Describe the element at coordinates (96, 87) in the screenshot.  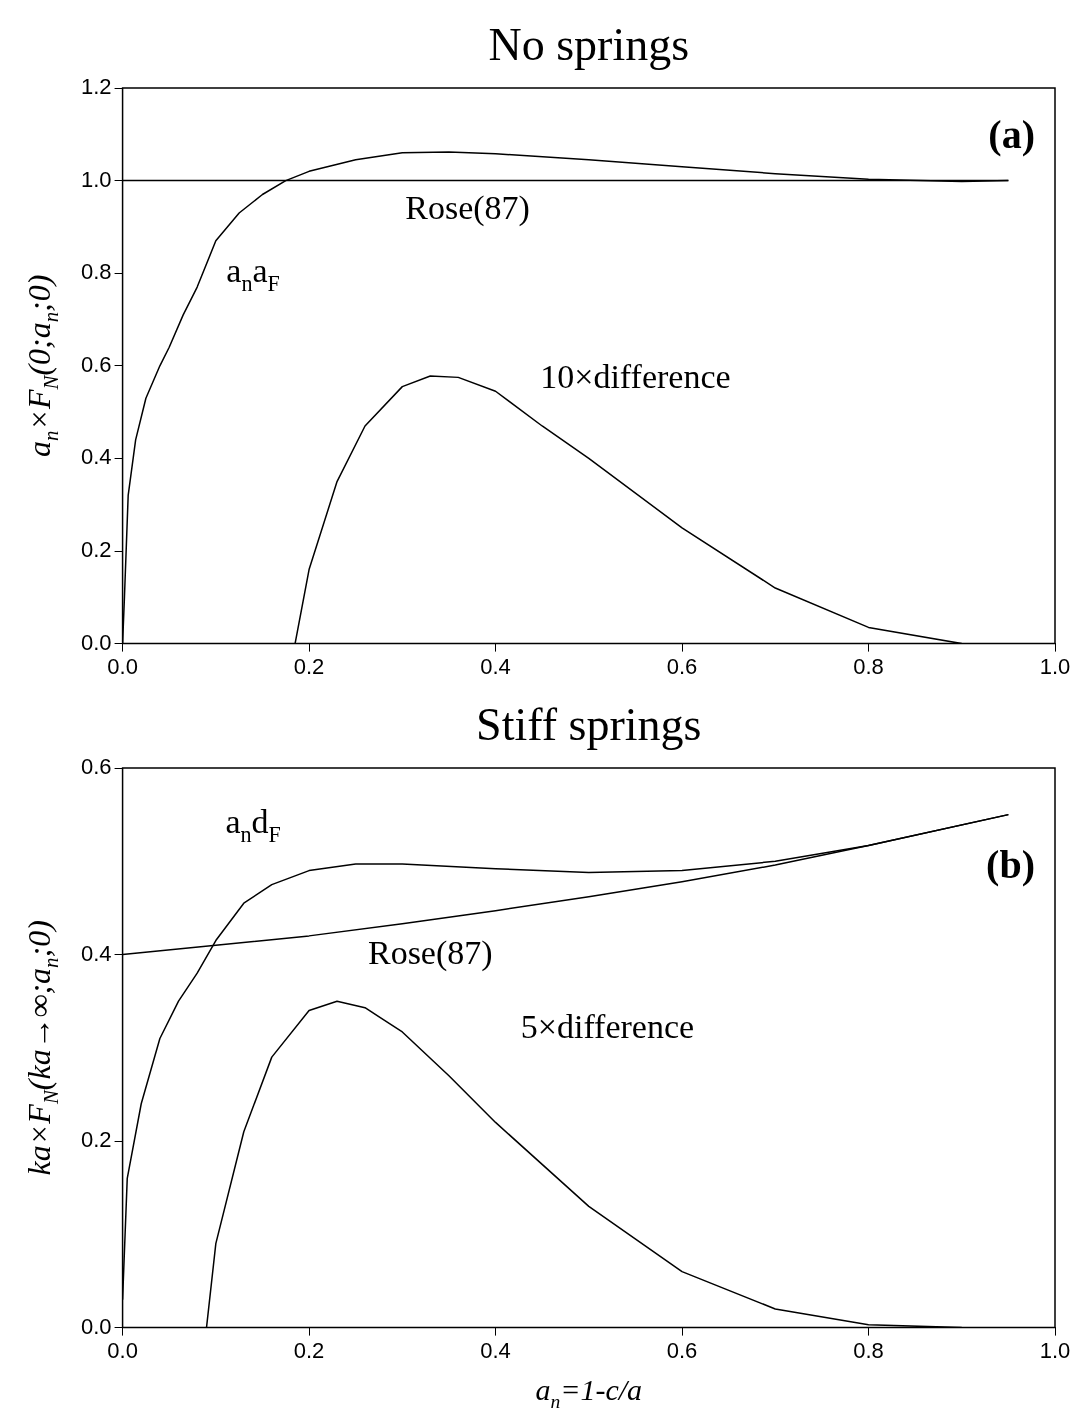
I see `y-tick-label: 1.2` at that location.